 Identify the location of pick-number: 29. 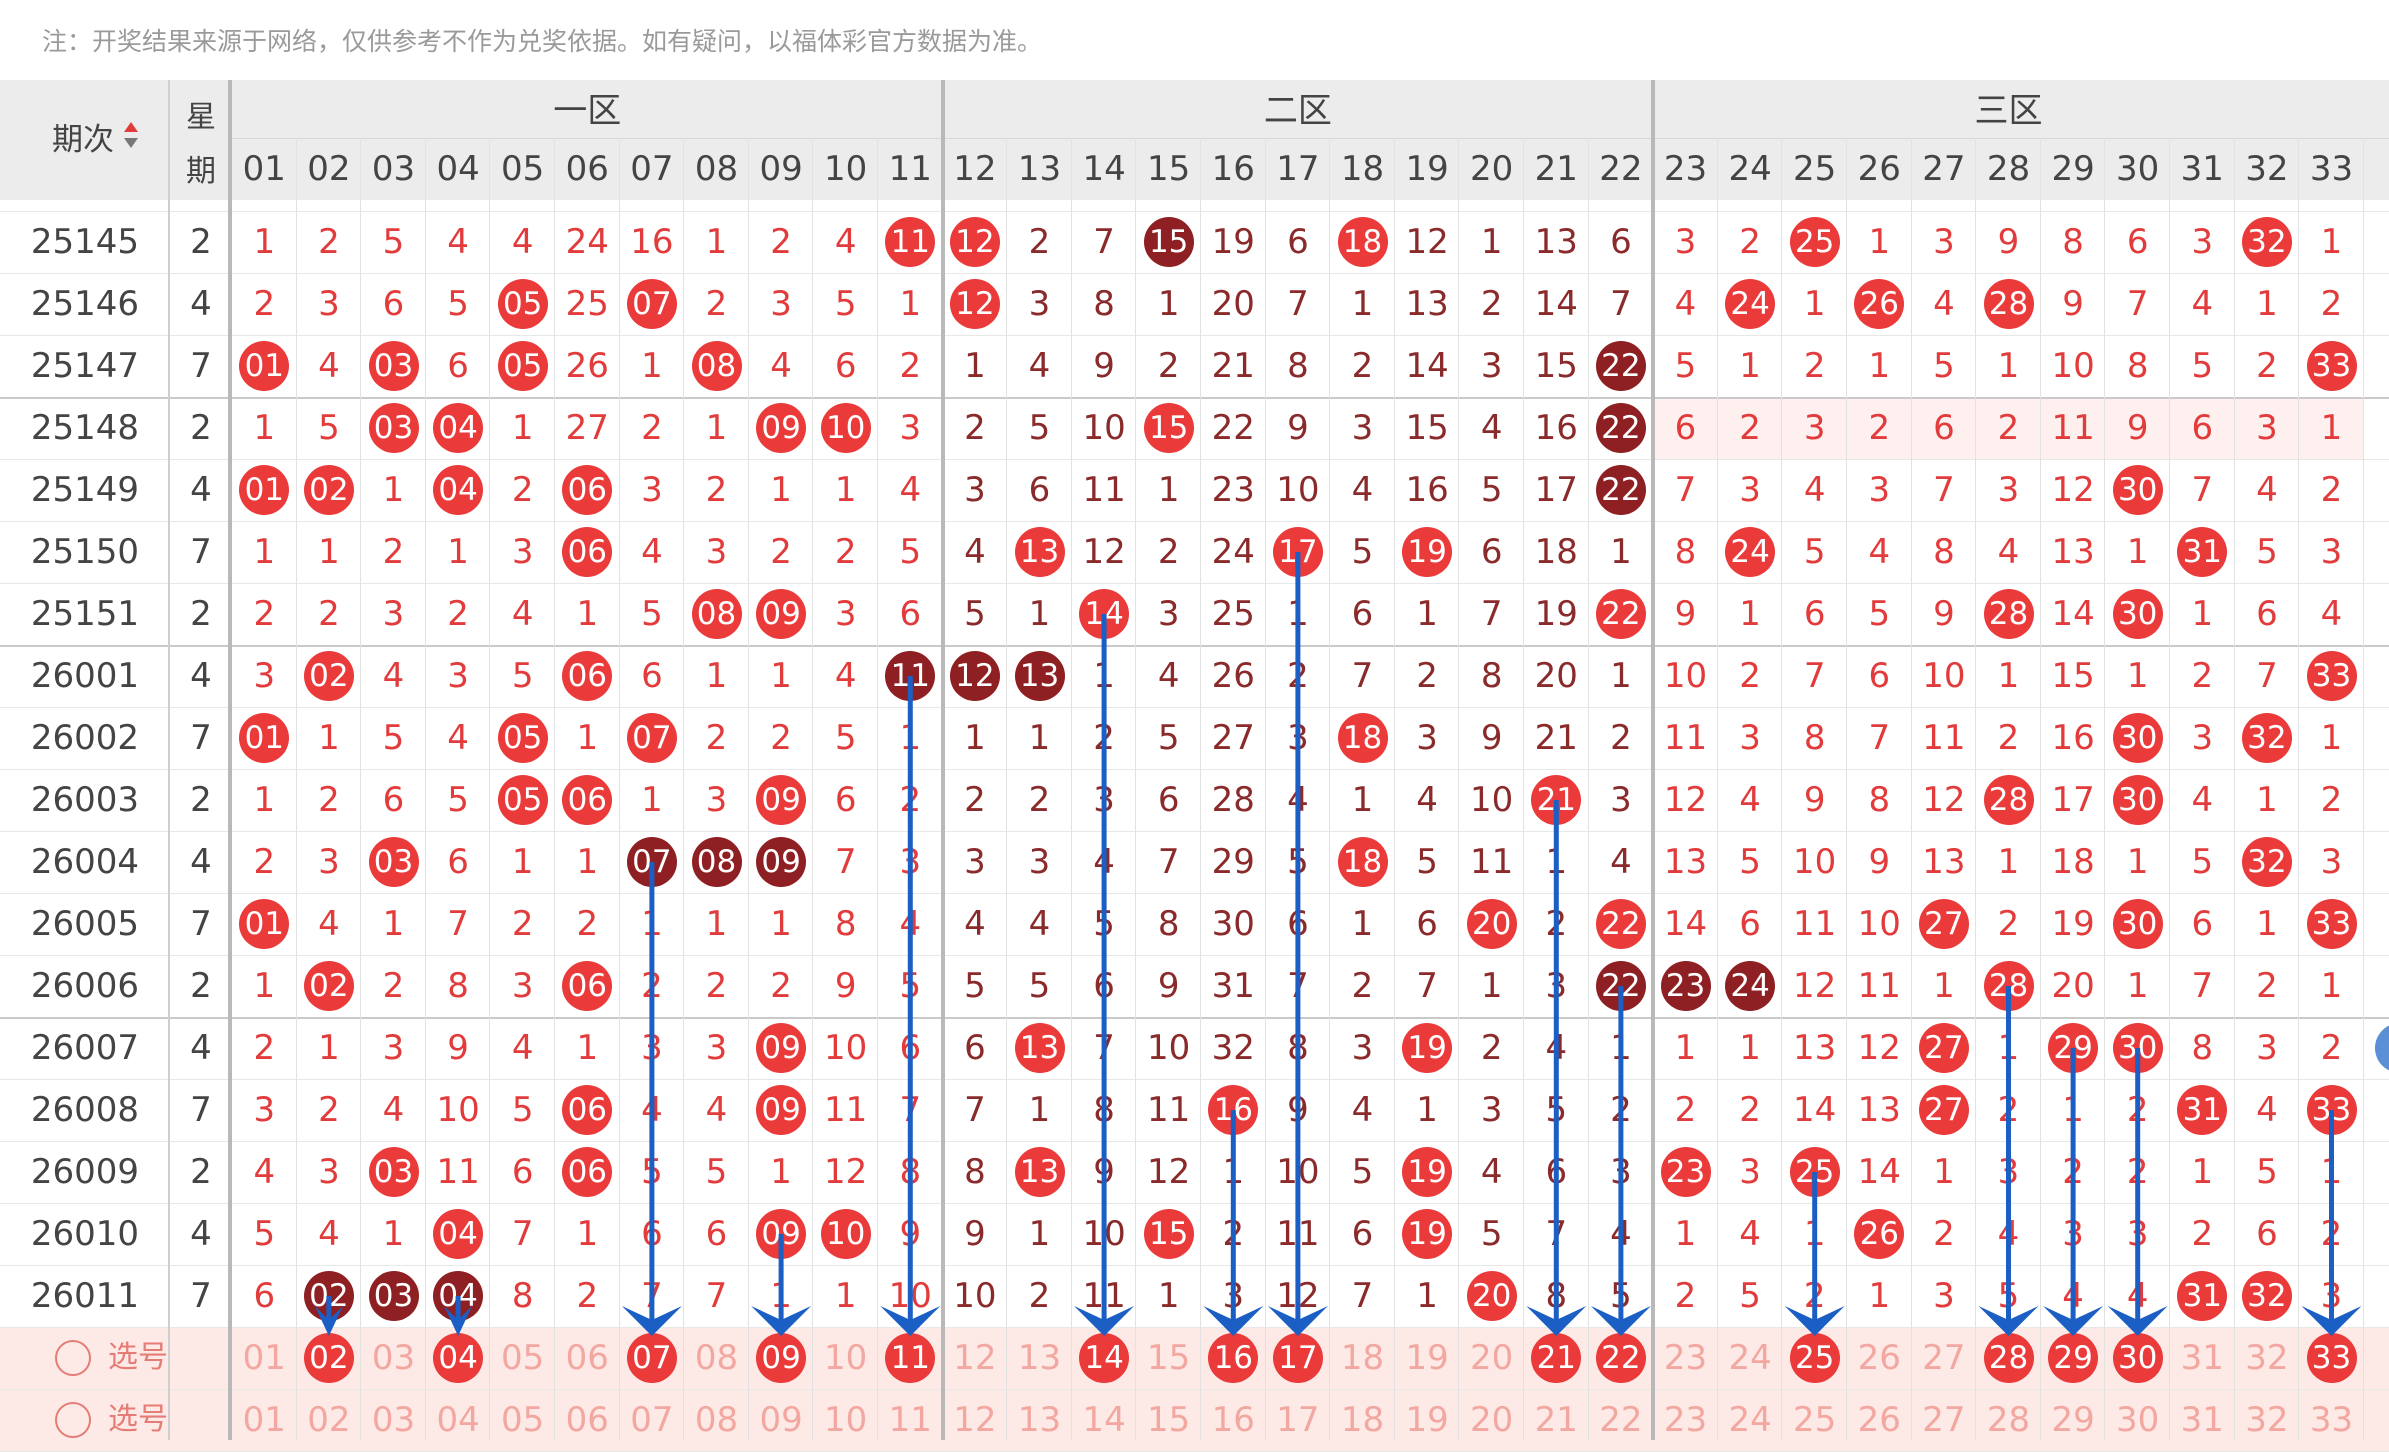
(2073, 1420).